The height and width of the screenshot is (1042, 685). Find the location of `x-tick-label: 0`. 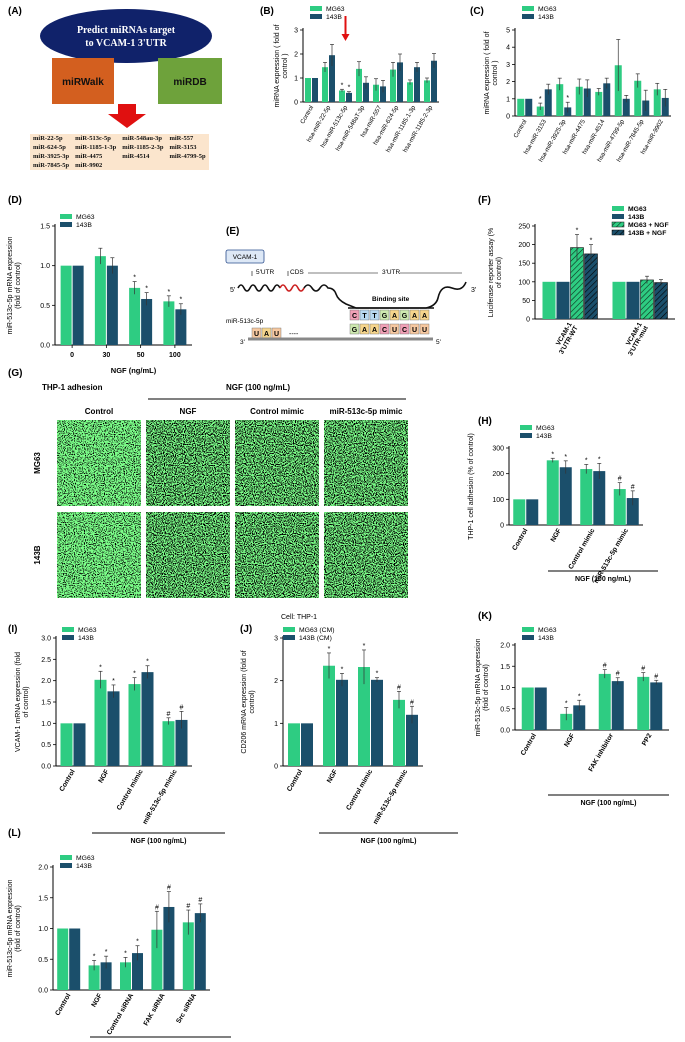

x-tick-label: 0 is located at coordinates (72, 355).